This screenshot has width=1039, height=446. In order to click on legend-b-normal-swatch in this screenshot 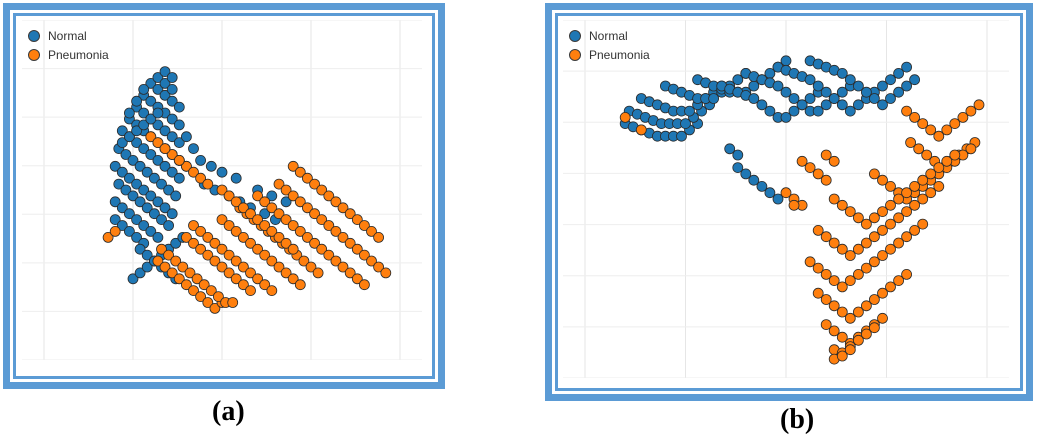, I will do `click(575, 35)`.